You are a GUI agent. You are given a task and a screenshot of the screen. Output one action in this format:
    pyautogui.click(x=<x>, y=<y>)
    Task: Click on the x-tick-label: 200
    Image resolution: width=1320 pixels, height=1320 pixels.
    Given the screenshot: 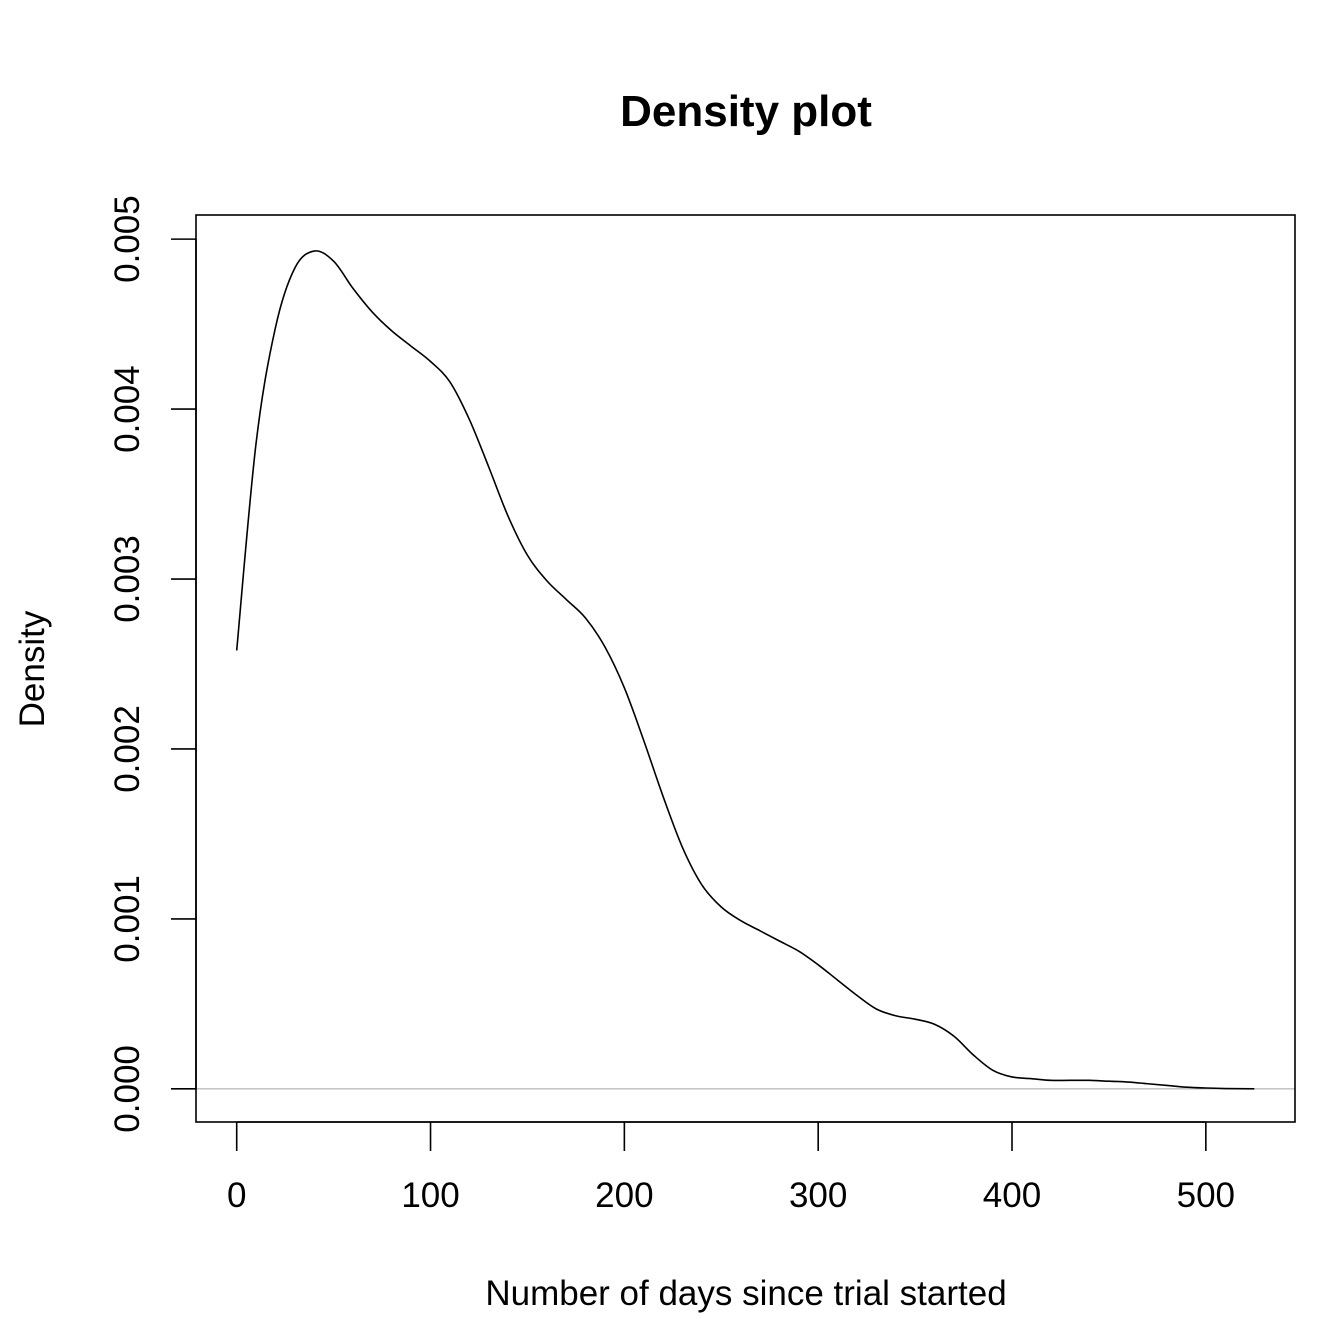 What is the action you would take?
    pyautogui.click(x=624, y=1195)
    